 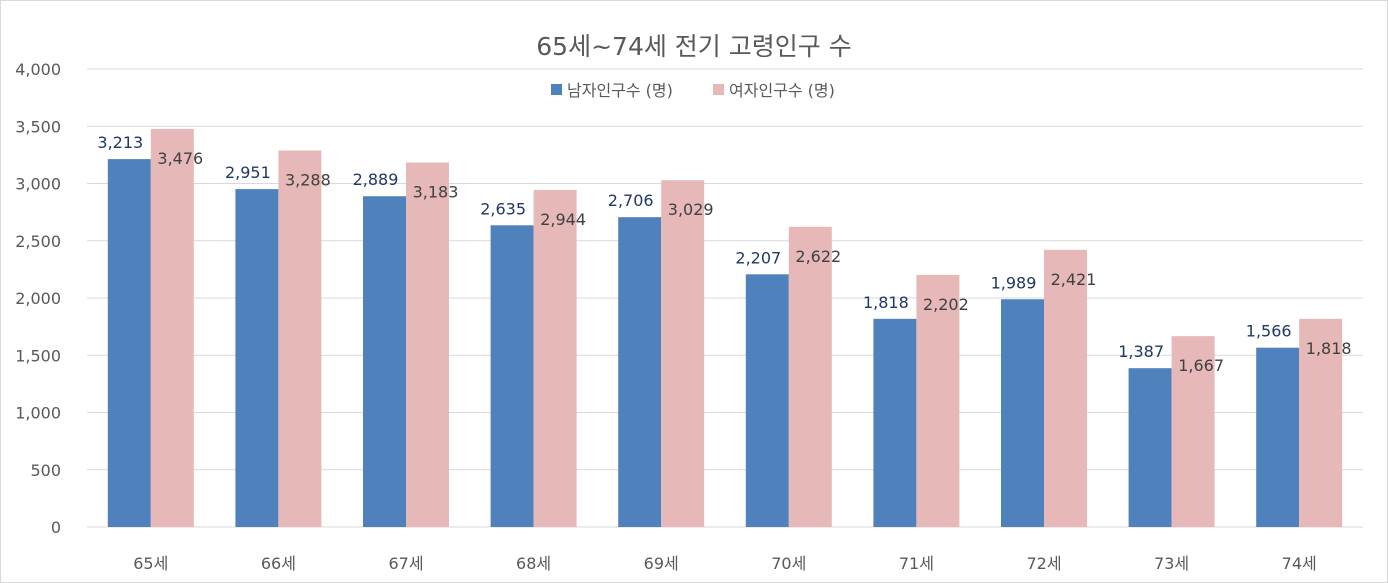 I want to click on data-label-male: 3,213, so click(x=120, y=142).